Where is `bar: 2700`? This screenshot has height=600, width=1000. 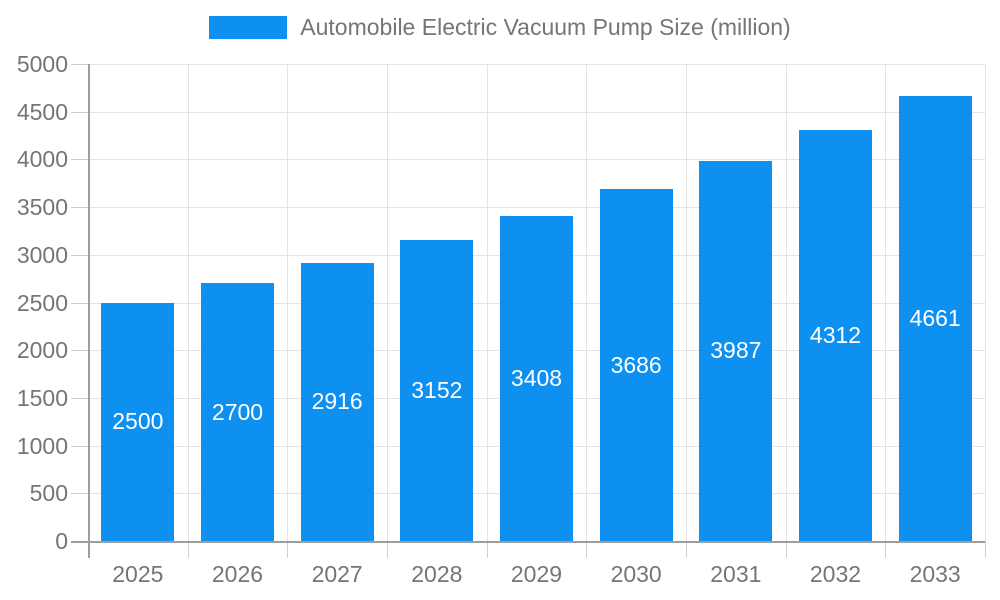 bar: 2700 is located at coordinates (237, 412).